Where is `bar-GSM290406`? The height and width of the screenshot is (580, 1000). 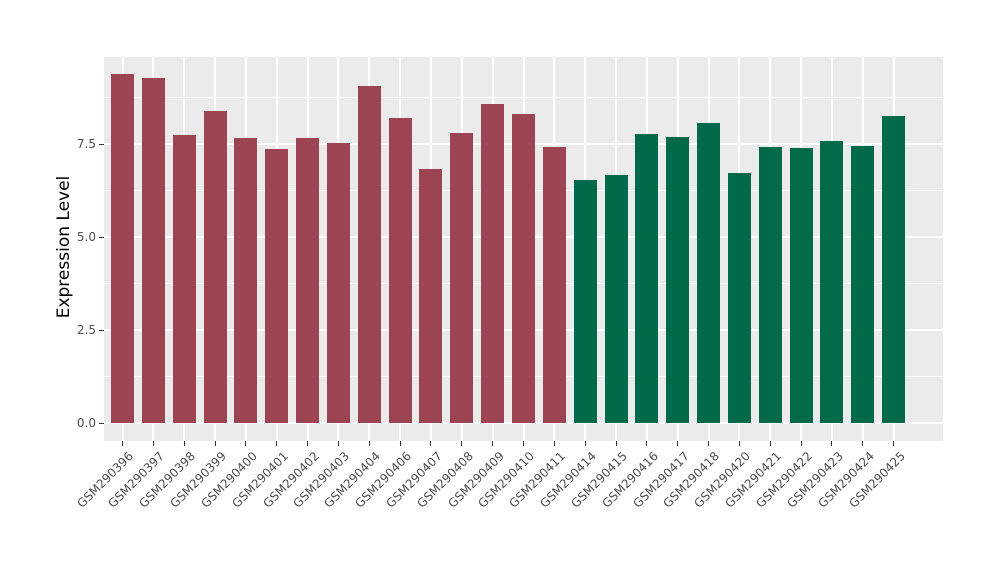
bar-GSM290406 is located at coordinates (400, 270).